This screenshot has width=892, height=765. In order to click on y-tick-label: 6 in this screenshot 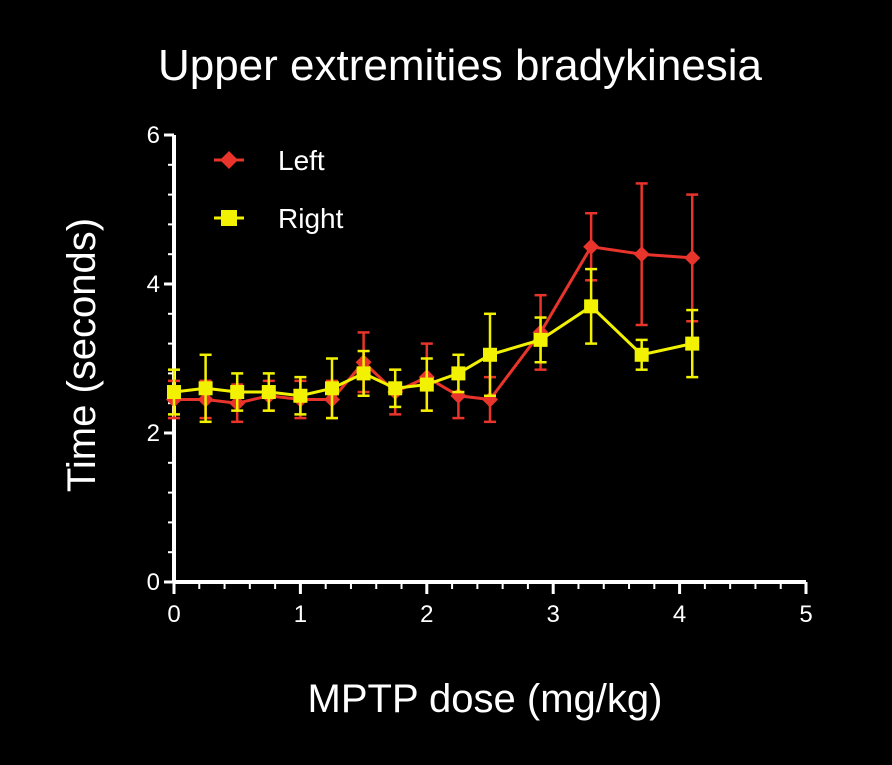, I will do `click(153, 135)`.